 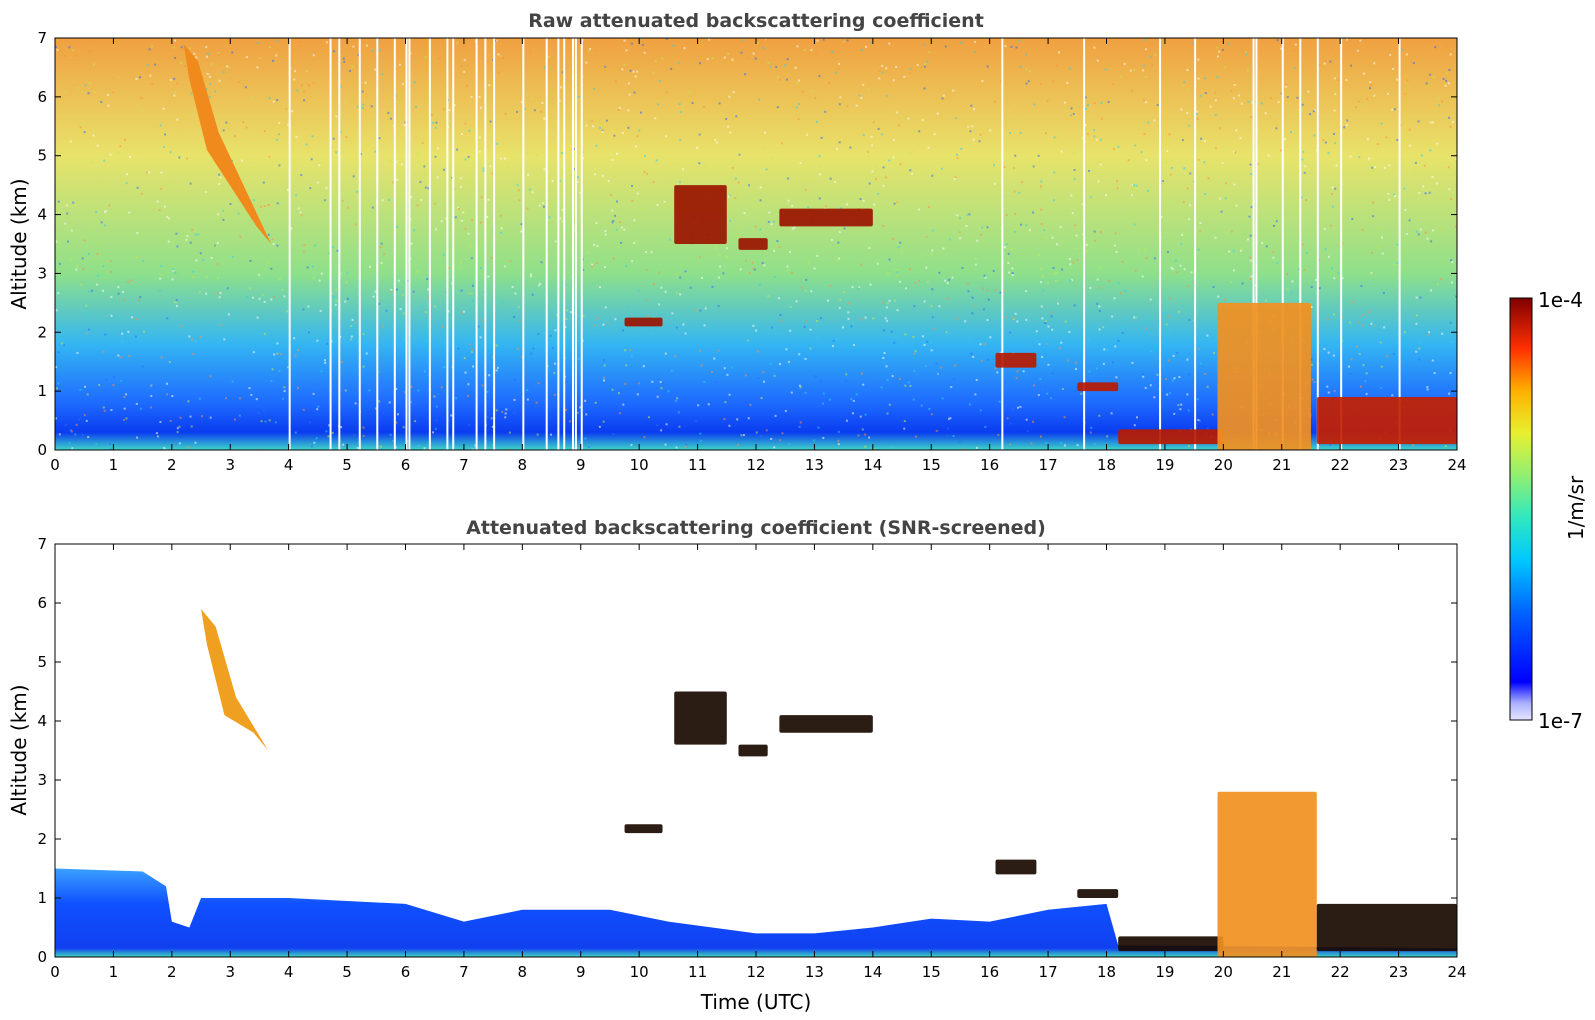 What do you see at coordinates (42, 332) in the screenshot?
I see `raw-ytick-label: 2` at bounding box center [42, 332].